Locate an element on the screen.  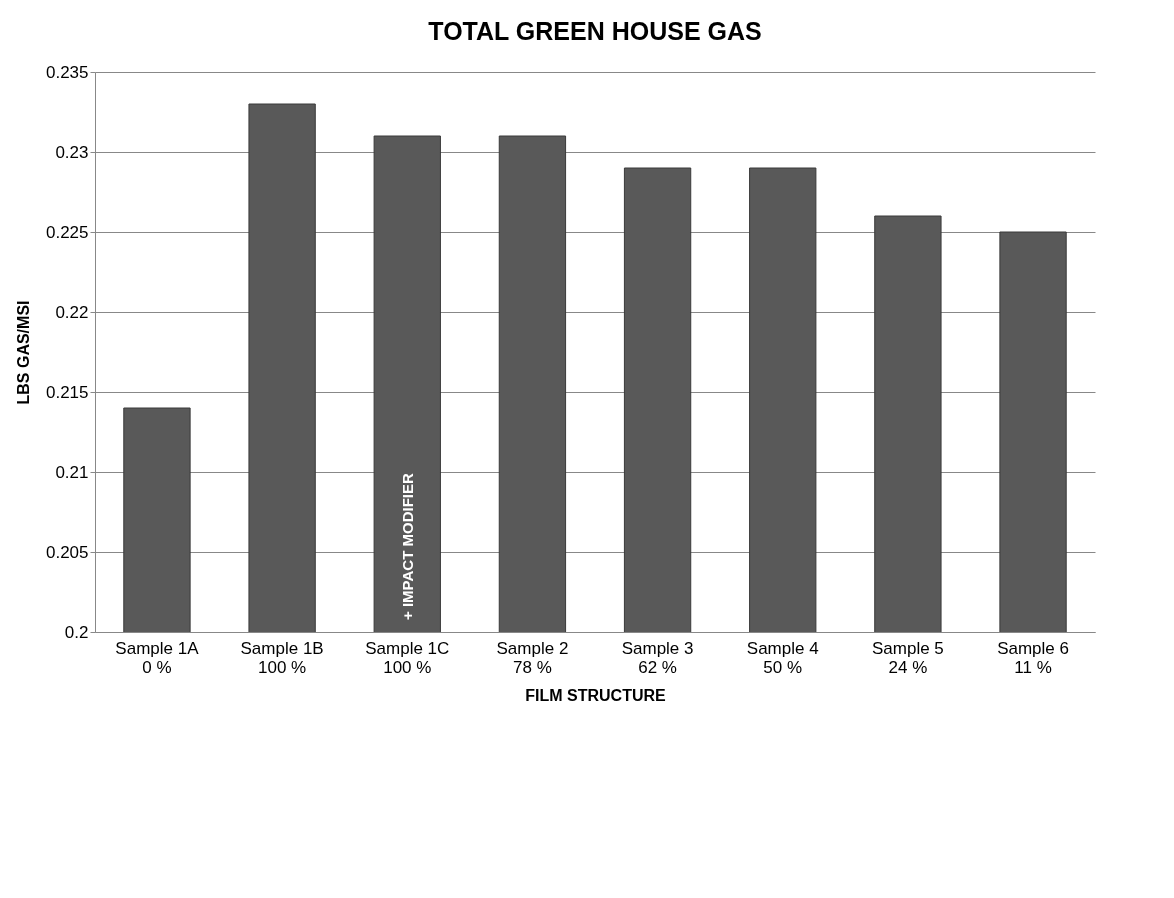
y-tick-label: 0.23 is located at coordinates (72, 152).